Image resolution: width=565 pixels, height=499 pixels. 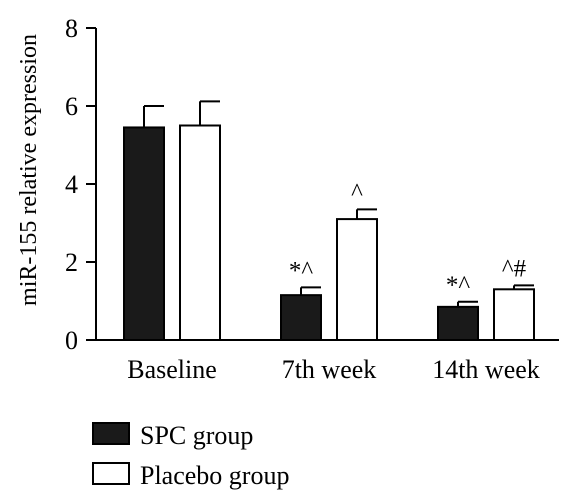 What do you see at coordinates (71, 262) in the screenshot?
I see `y-tick-label-1: 2` at bounding box center [71, 262].